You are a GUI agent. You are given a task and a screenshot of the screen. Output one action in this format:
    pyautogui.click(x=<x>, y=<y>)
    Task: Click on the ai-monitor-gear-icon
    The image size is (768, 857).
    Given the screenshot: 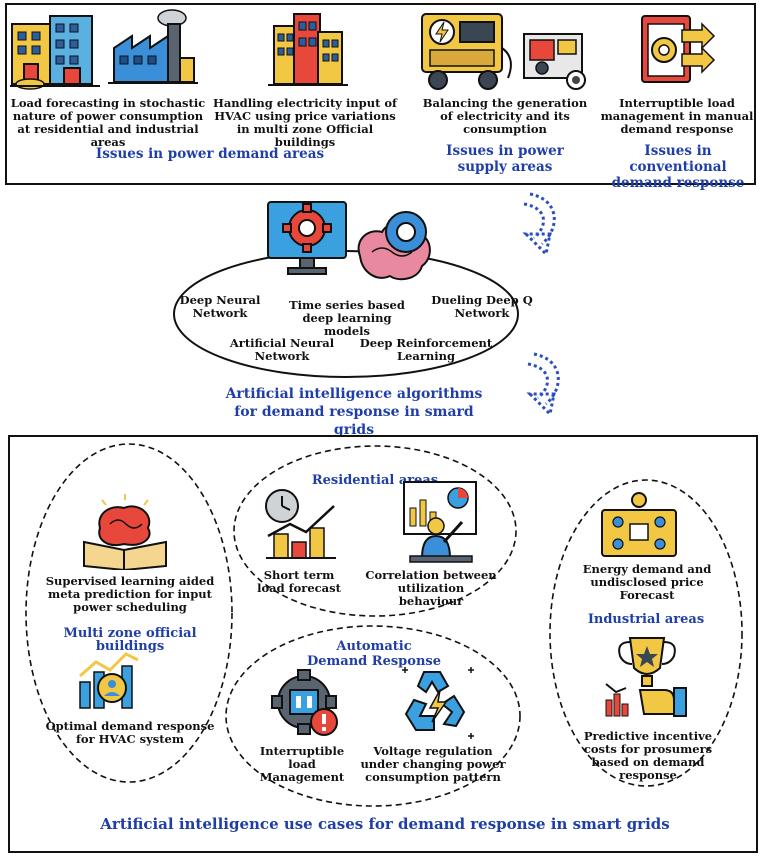 What is the action you would take?
    pyautogui.click(x=307, y=237)
    